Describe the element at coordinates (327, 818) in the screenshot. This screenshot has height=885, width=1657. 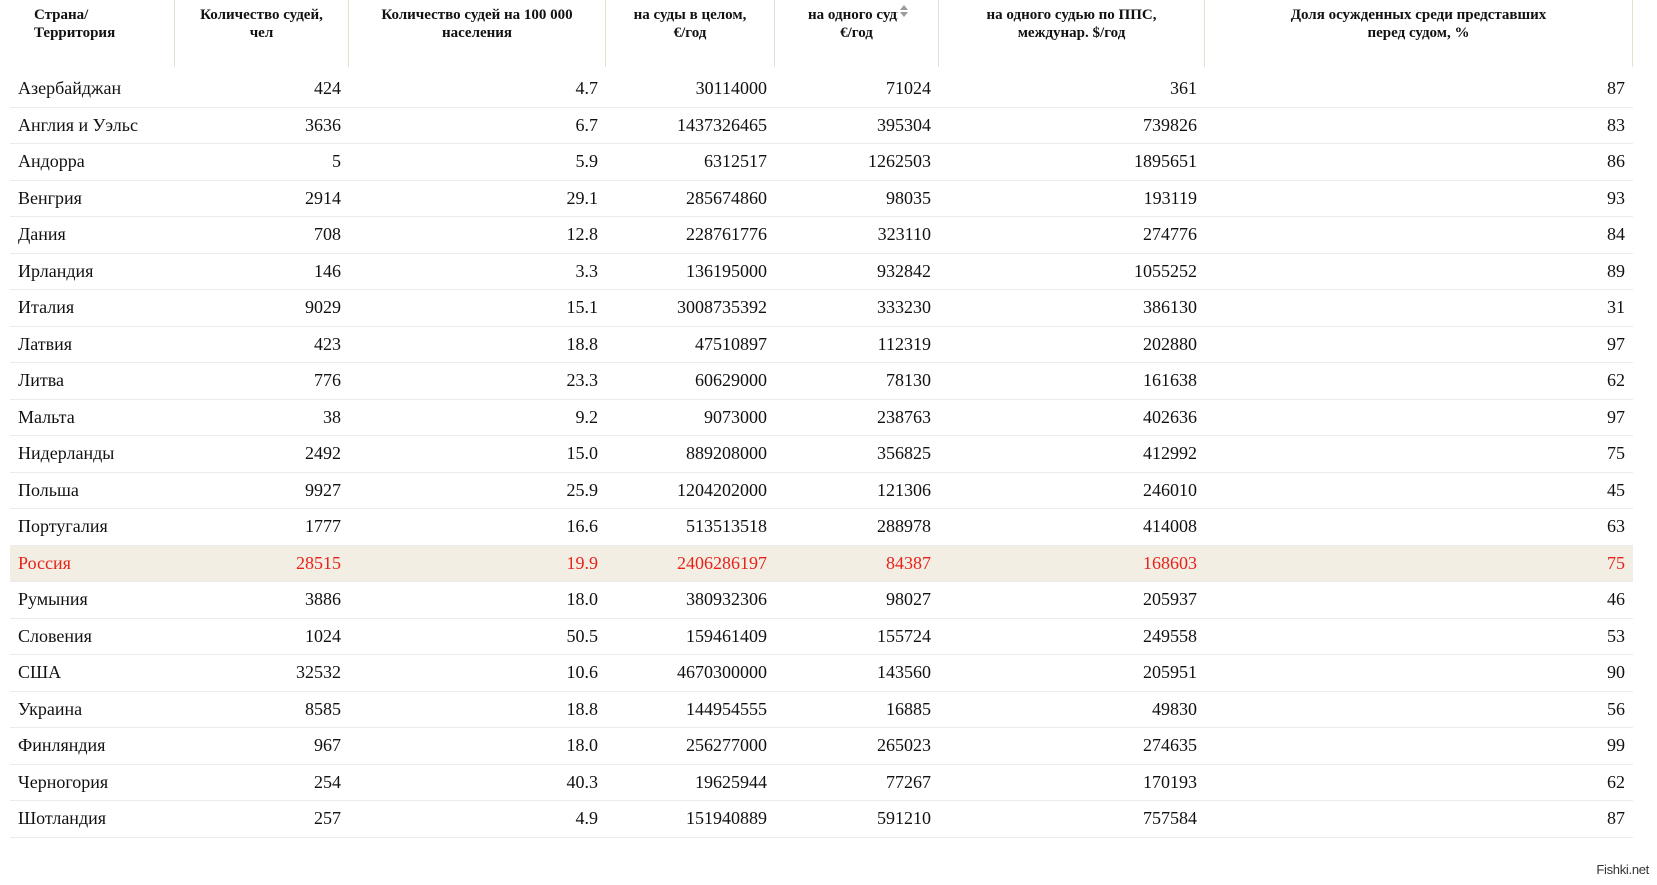
I see `judges-count-cell: 257` at that location.